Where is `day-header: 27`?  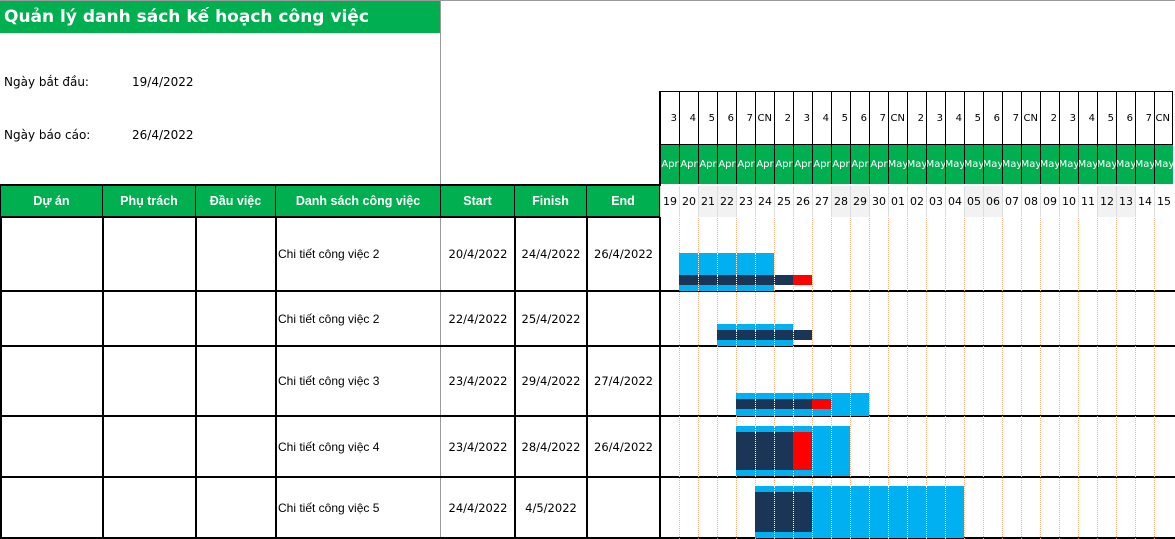 day-header: 27 is located at coordinates (821, 201).